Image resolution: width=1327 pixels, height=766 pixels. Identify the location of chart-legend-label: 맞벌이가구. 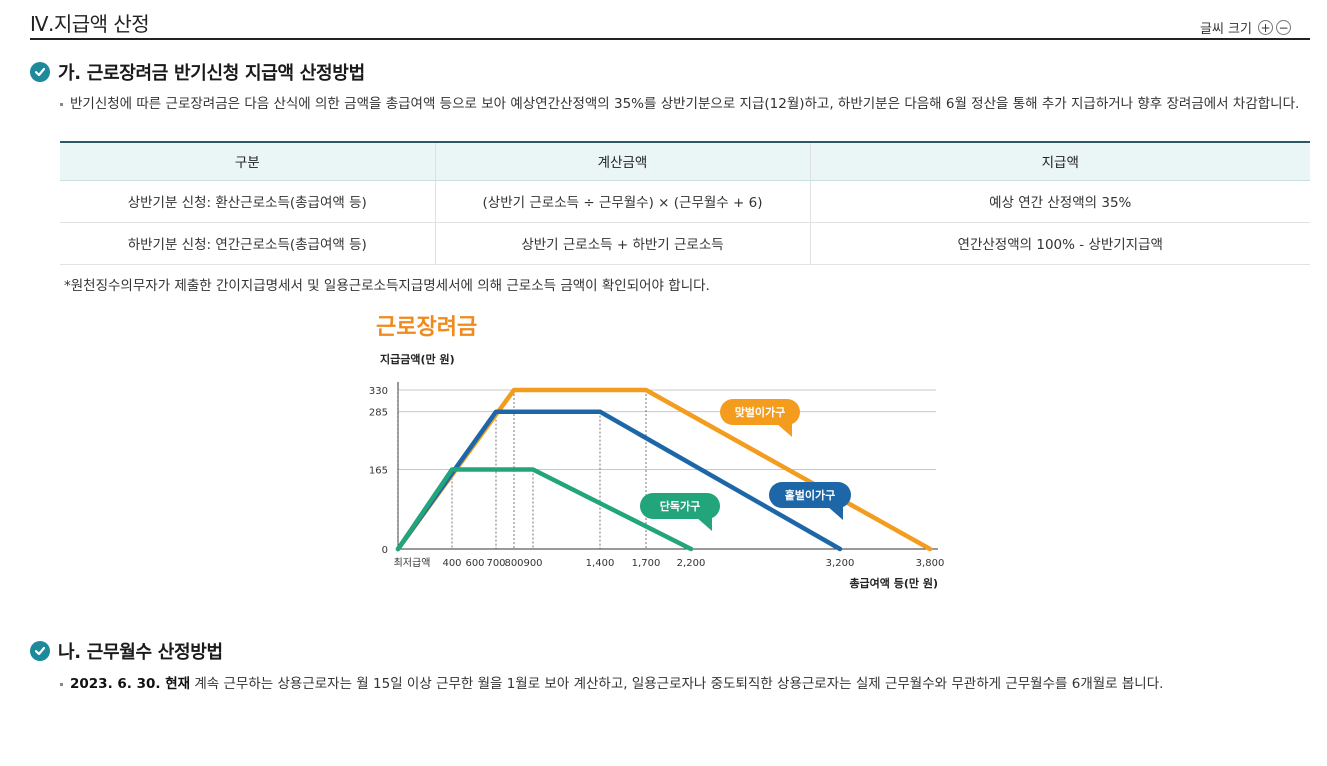
(760, 412).